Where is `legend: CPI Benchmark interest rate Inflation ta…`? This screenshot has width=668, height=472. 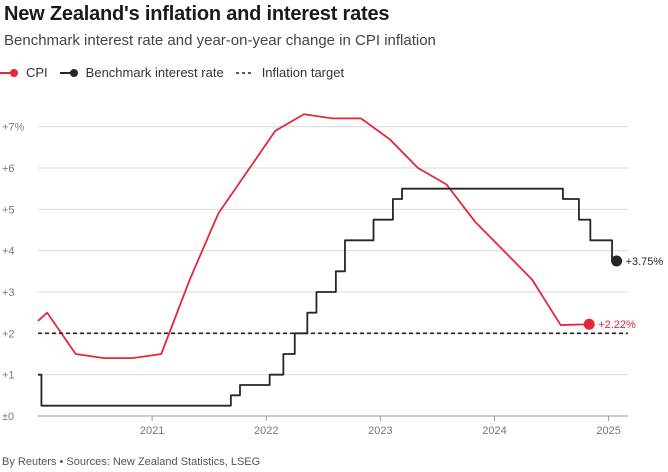
legend: CPI Benchmark interest rate Inflation ta… is located at coordinates (178, 72).